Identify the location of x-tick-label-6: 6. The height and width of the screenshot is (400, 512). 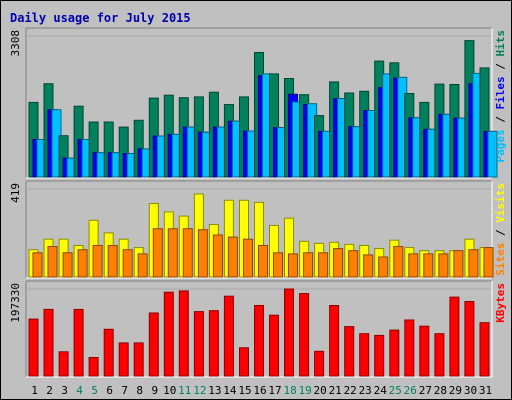
(109, 390).